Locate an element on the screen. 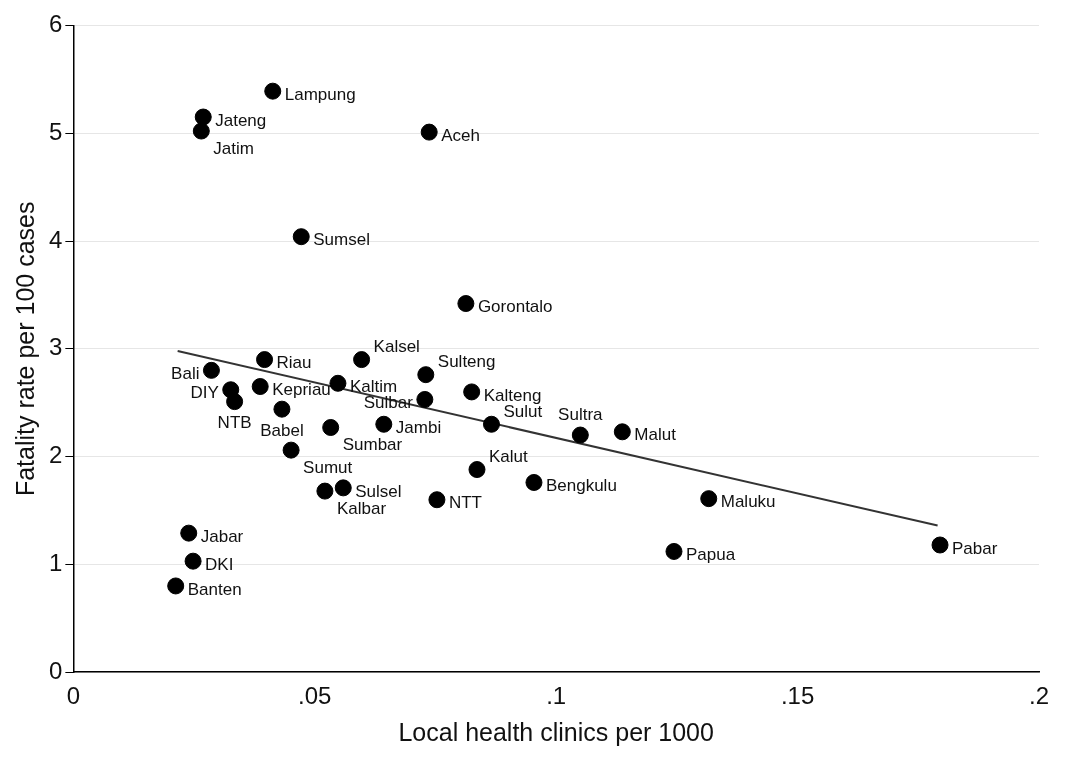  annotation: Pabar is located at coordinates (975, 548).